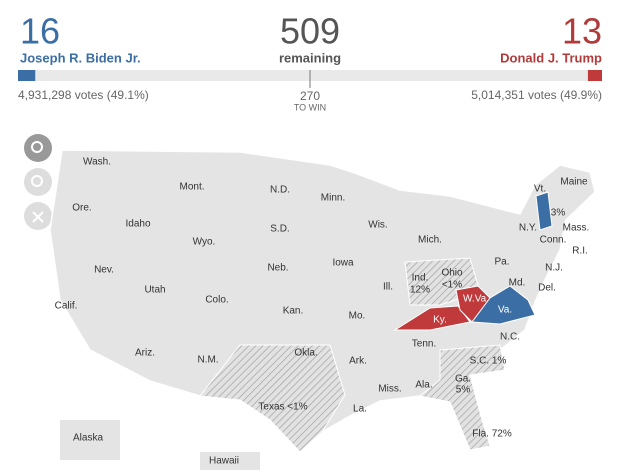  I want to click on state-label: Okla., so click(305, 353).